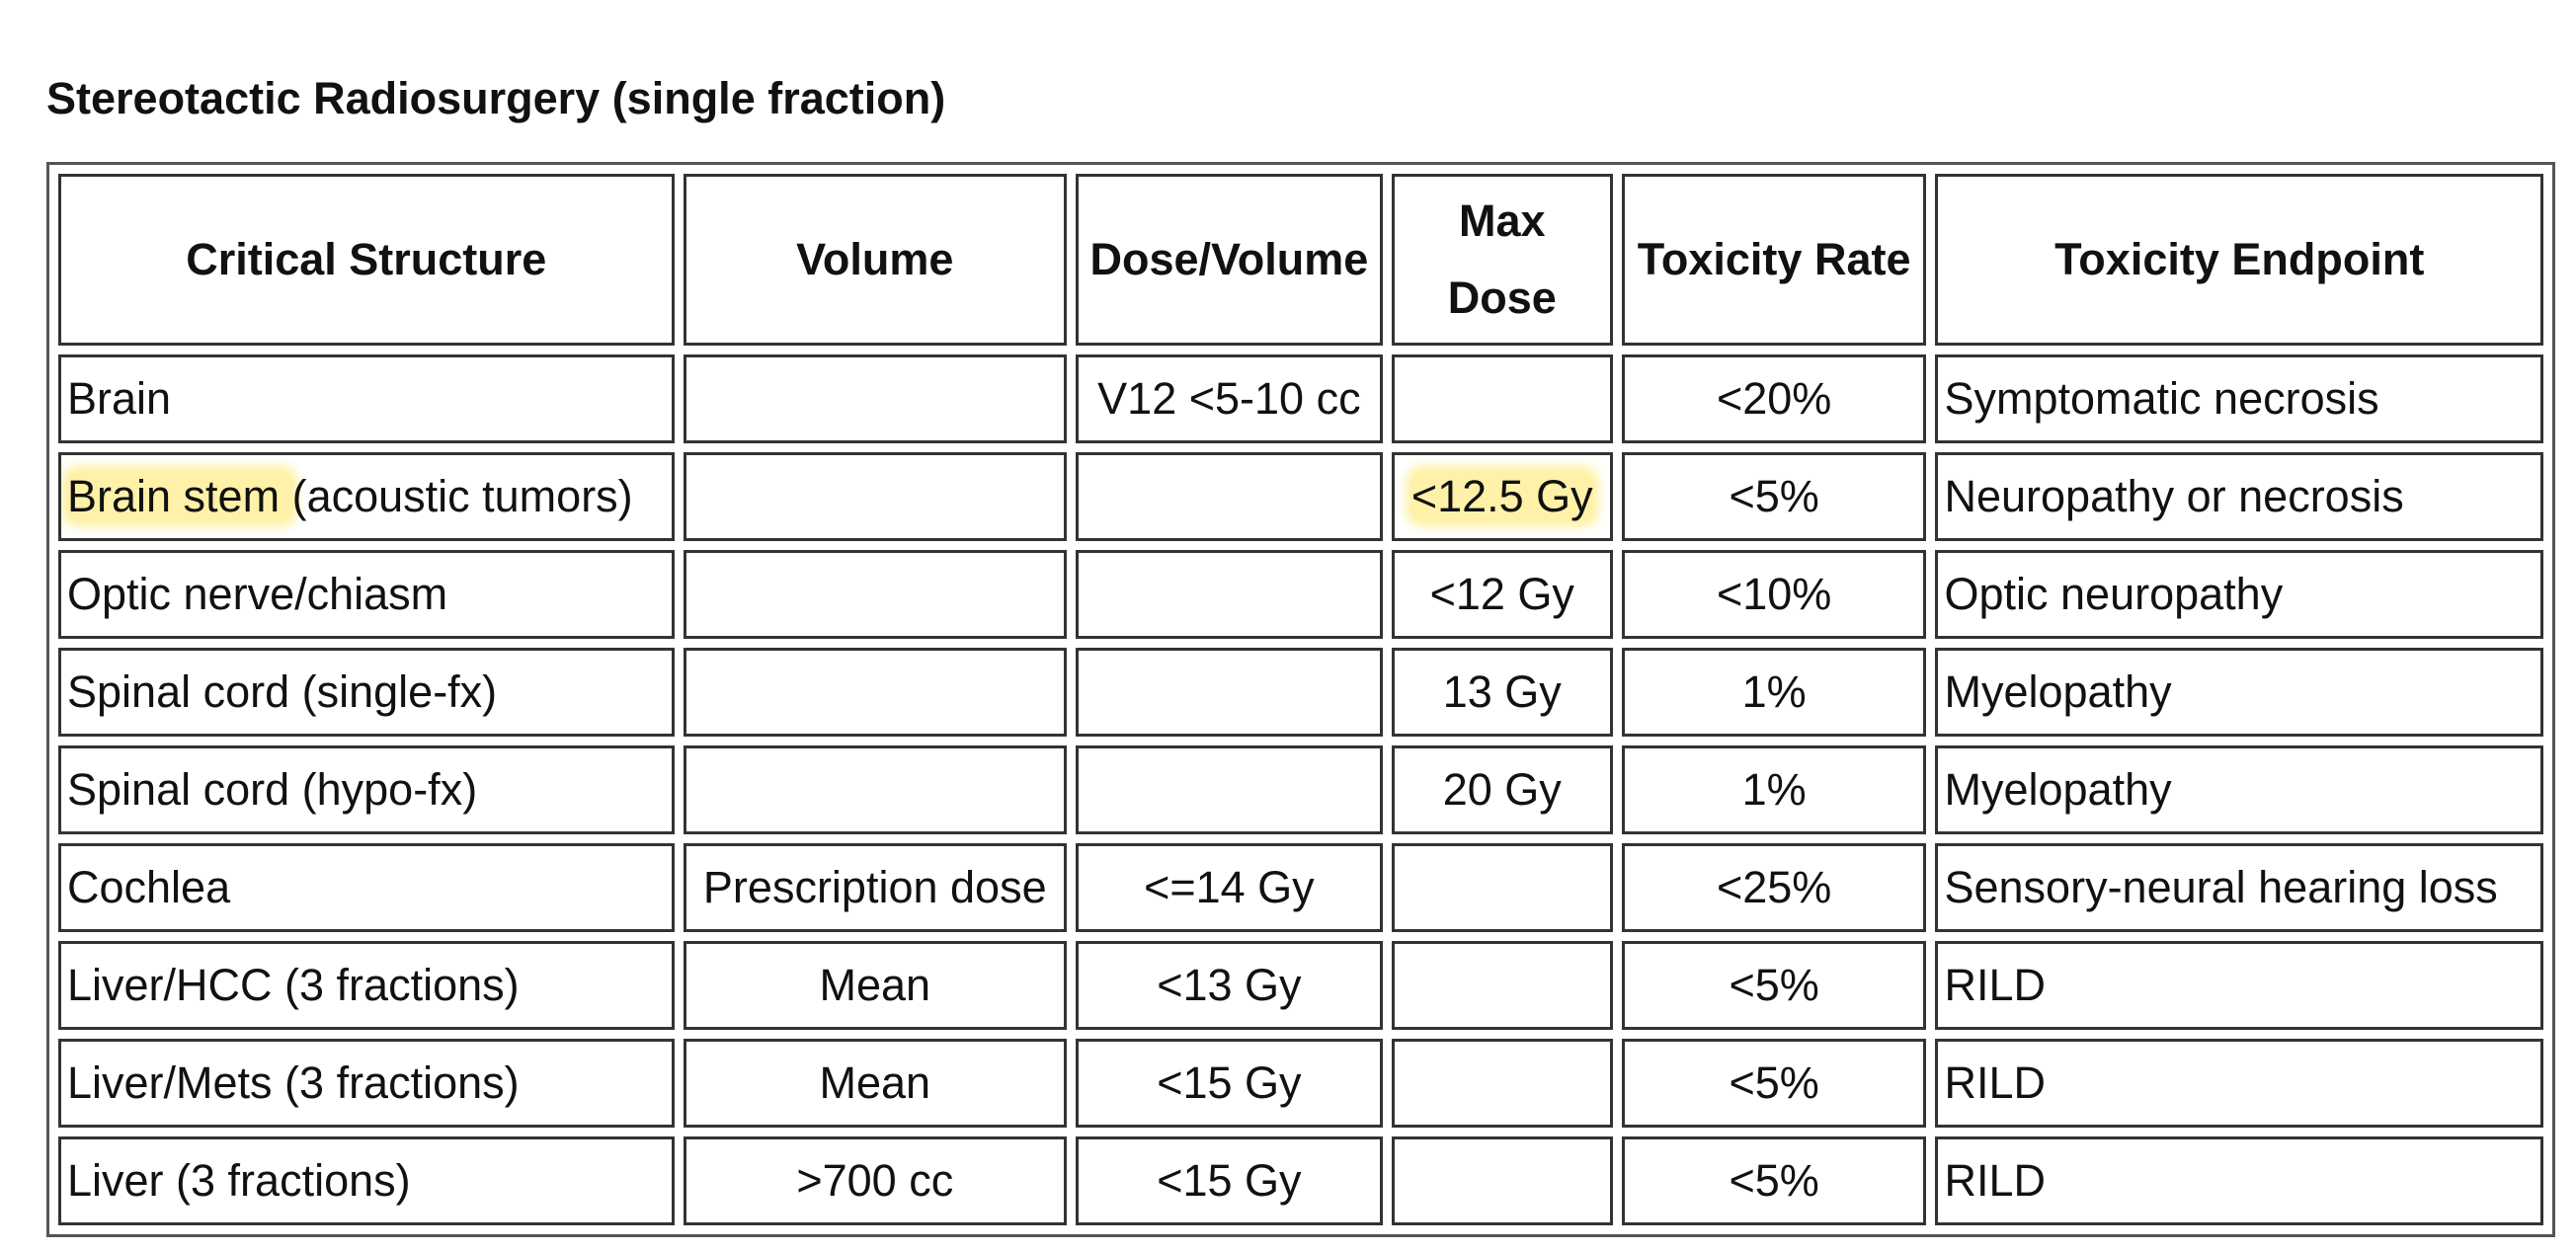 The image size is (2576, 1252). Describe the element at coordinates (366, 1083) in the screenshot. I see `cell-structure: Liver/Mets (3 fractions)` at that location.